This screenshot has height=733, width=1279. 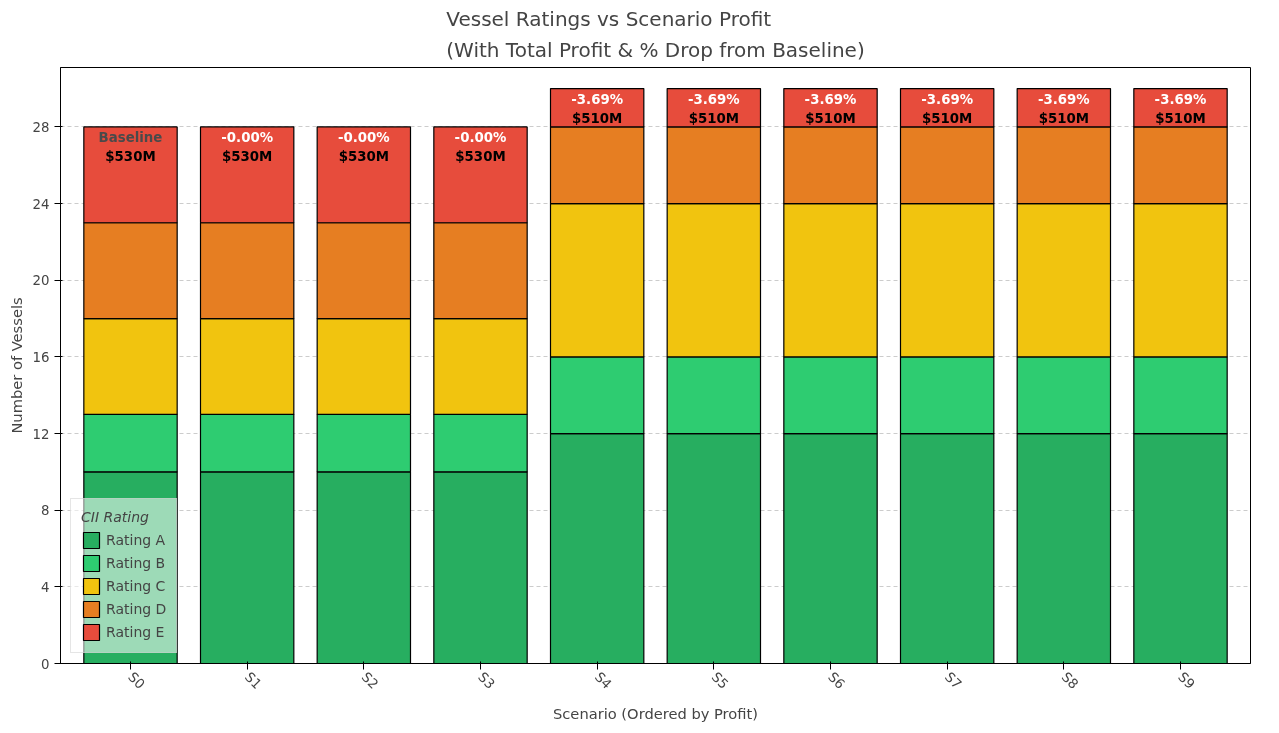 I want to click on y-tick-label: 0, so click(x=45, y=664).